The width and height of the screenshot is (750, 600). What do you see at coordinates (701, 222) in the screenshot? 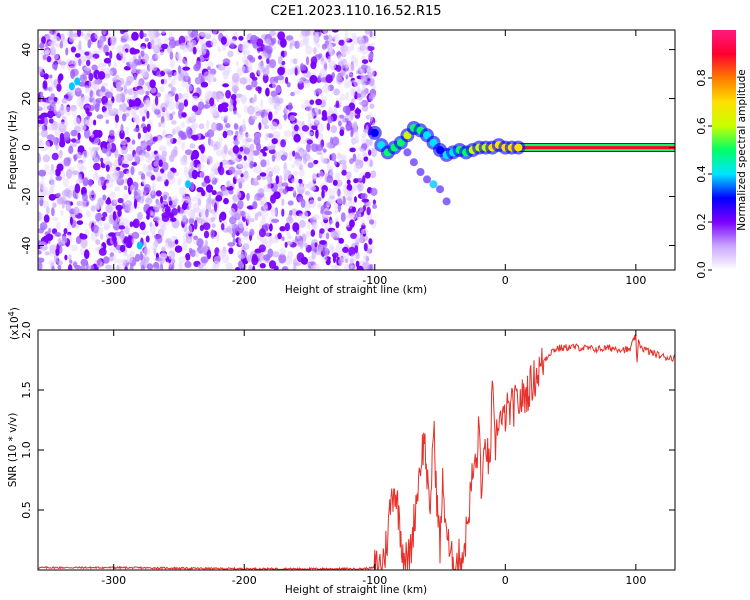
I see `colorbar-tick-label: 0.2` at bounding box center [701, 222].